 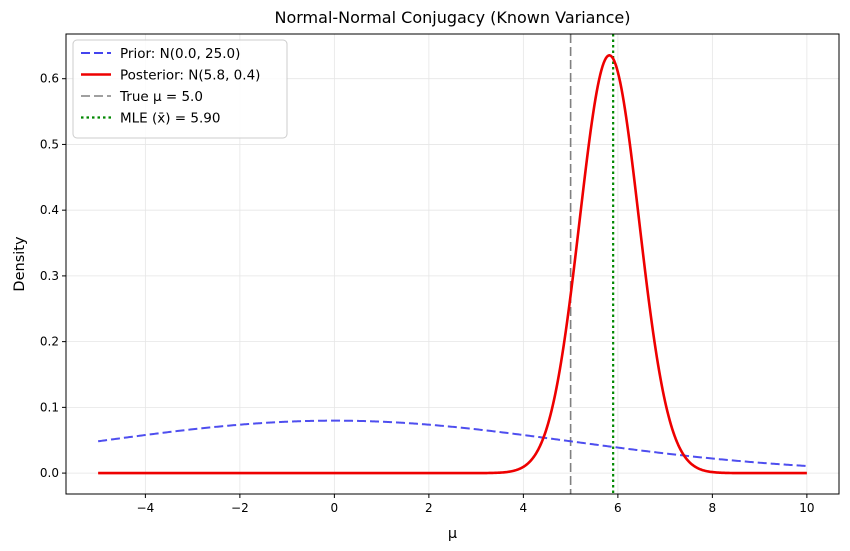 I want to click on x-tick-label: 10, so click(x=806, y=508).